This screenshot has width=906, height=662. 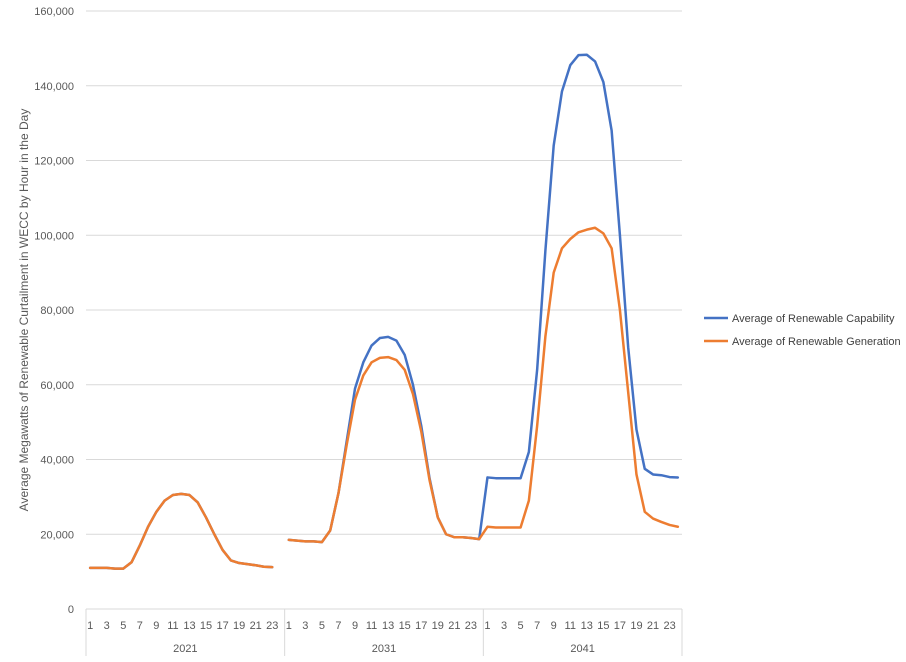 What do you see at coordinates (54, 87) in the screenshot?
I see `y-tick-label: 140,000` at bounding box center [54, 87].